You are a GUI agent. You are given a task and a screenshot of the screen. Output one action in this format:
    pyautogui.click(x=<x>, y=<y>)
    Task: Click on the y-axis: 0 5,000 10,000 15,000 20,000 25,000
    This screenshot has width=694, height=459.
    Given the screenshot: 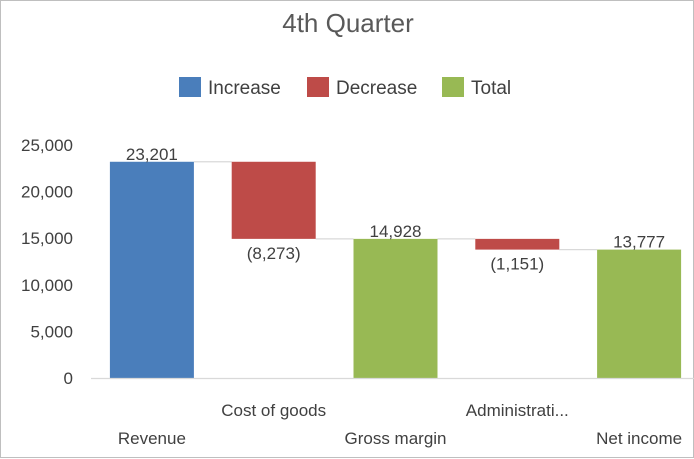 What is the action you would take?
    pyautogui.click(x=47, y=262)
    